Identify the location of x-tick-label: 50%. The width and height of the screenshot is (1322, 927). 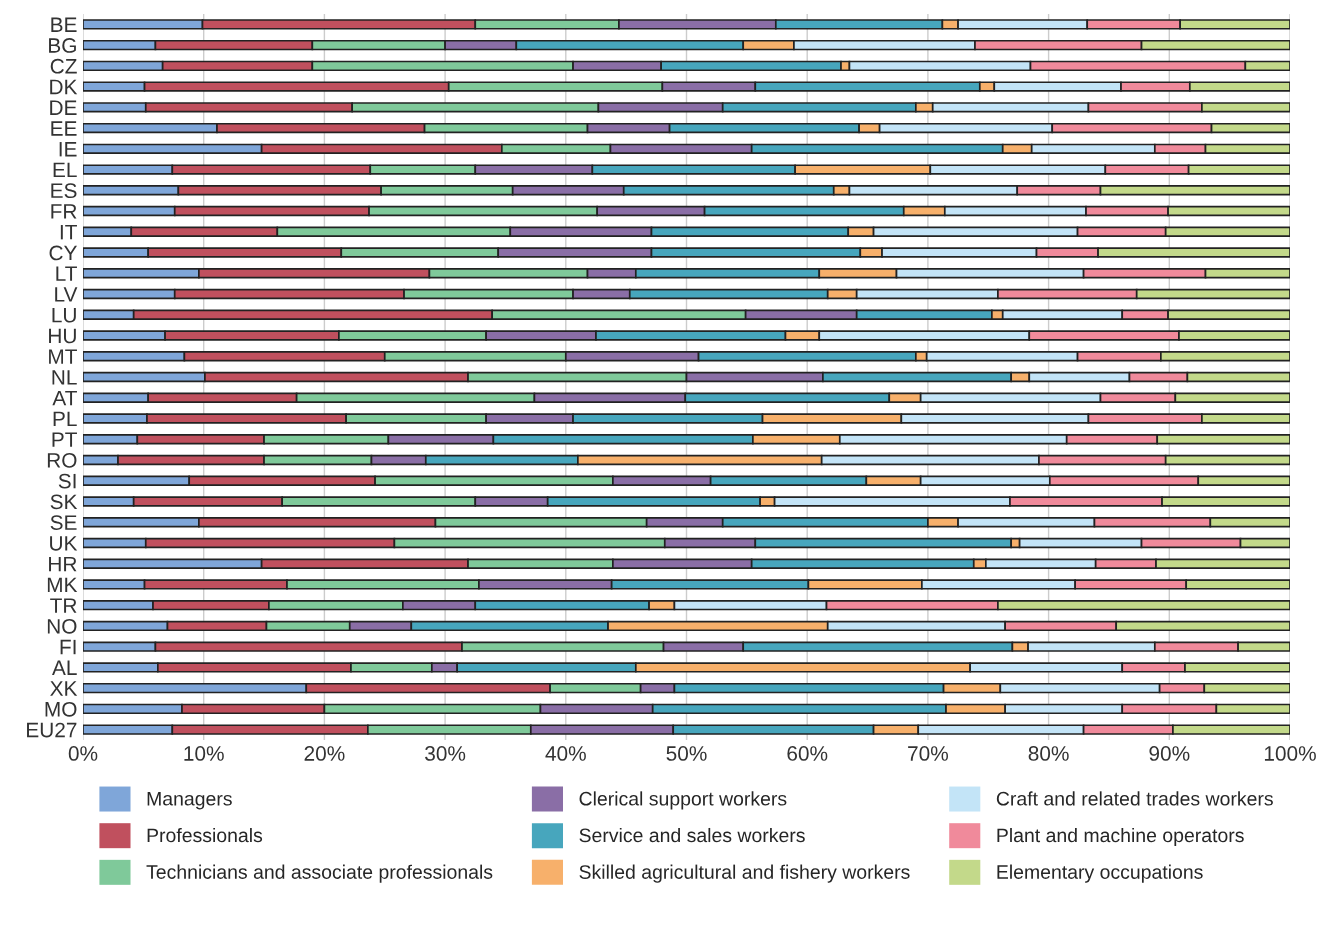
(686, 753).